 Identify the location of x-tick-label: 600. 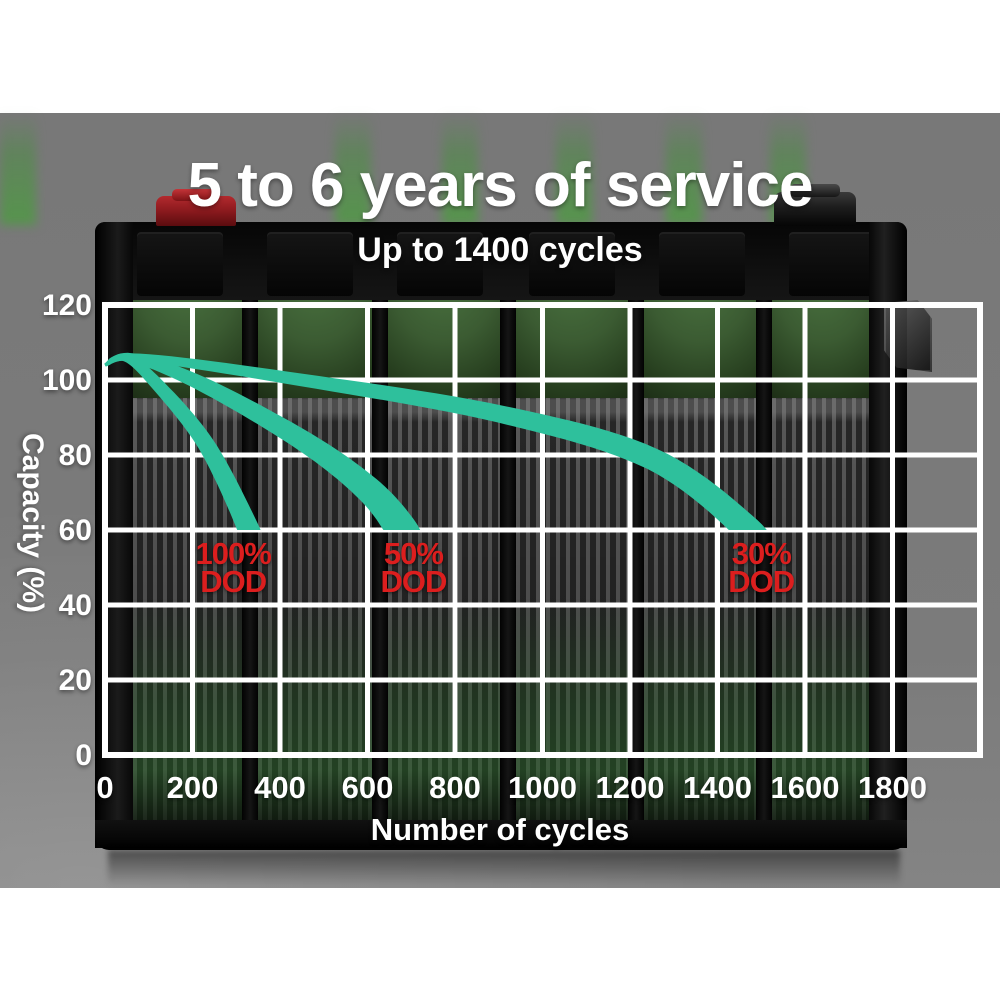
(367, 787).